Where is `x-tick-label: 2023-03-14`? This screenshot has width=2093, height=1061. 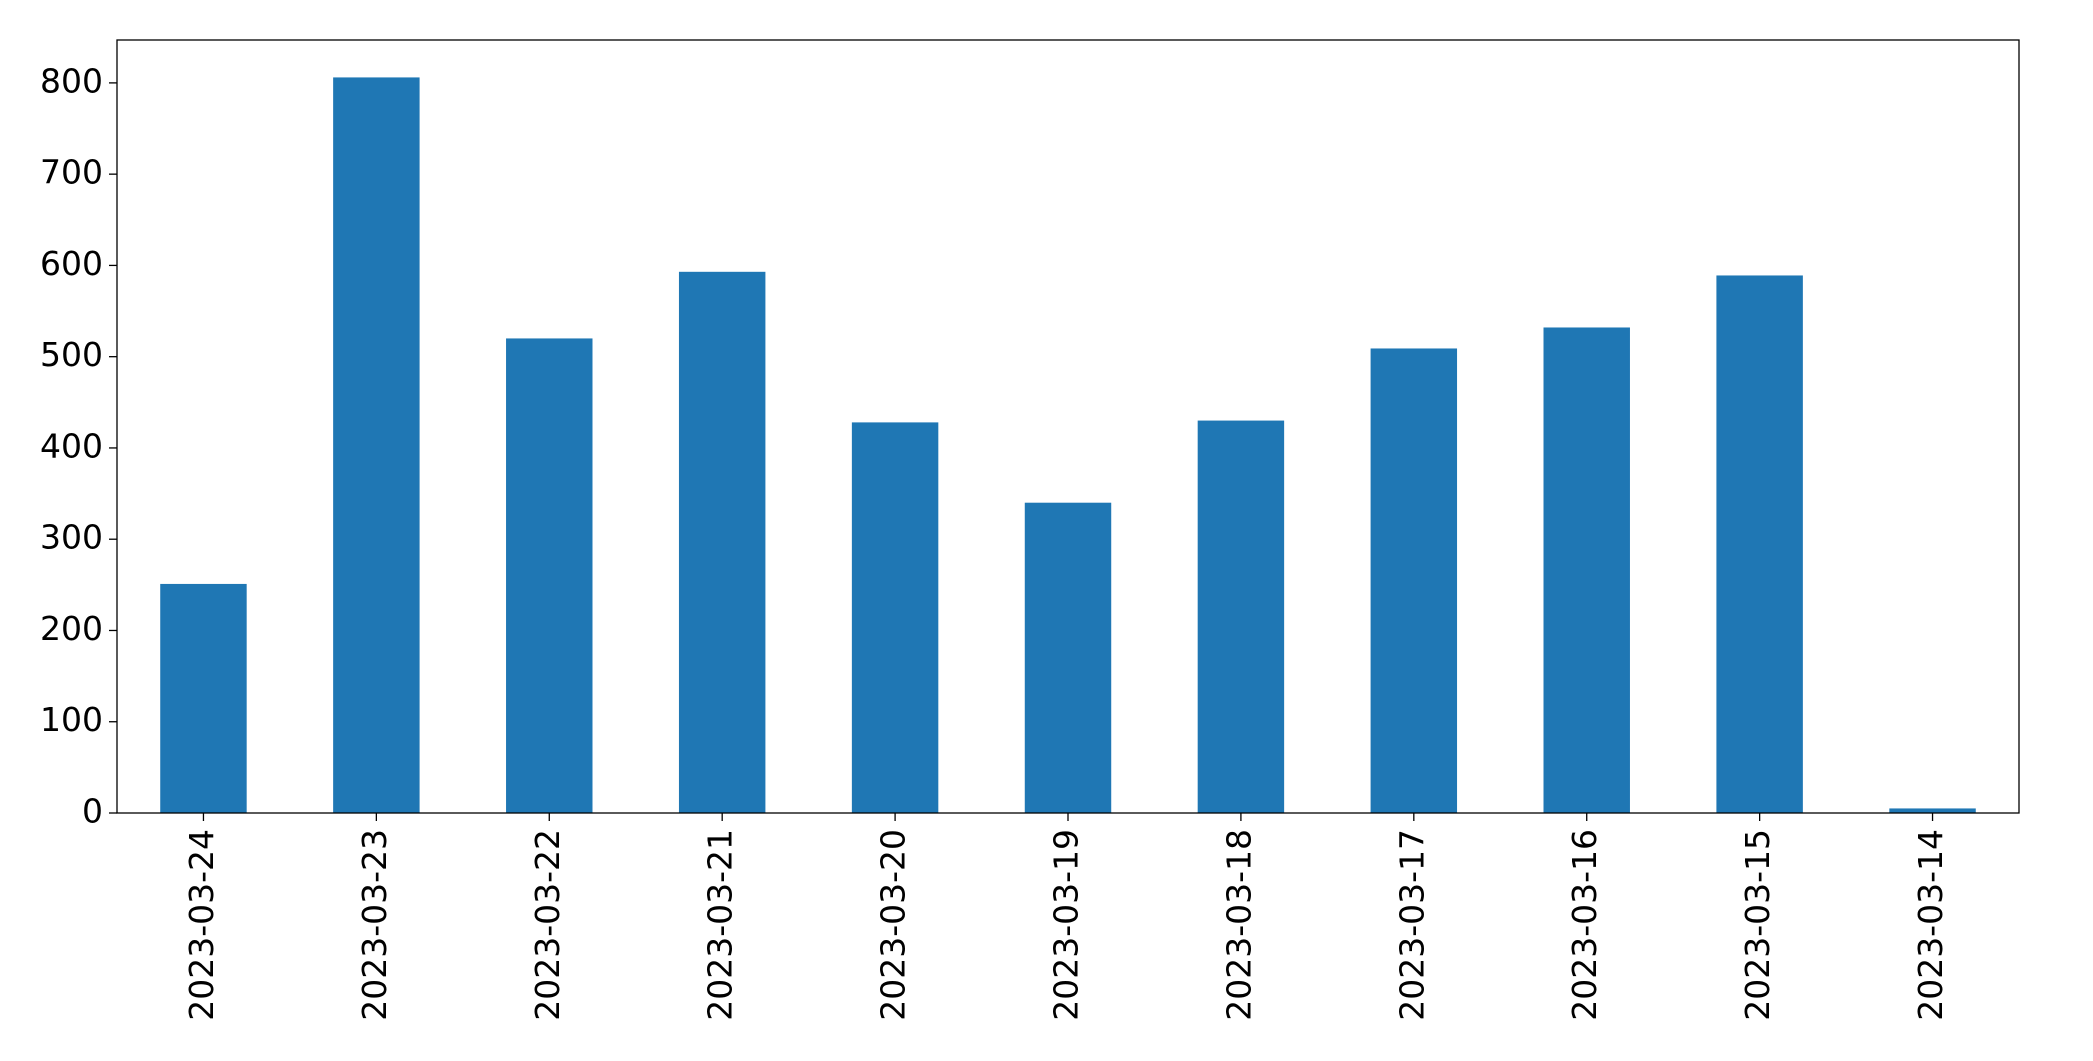
x-tick-label: 2023-03-14 is located at coordinates (1930, 925).